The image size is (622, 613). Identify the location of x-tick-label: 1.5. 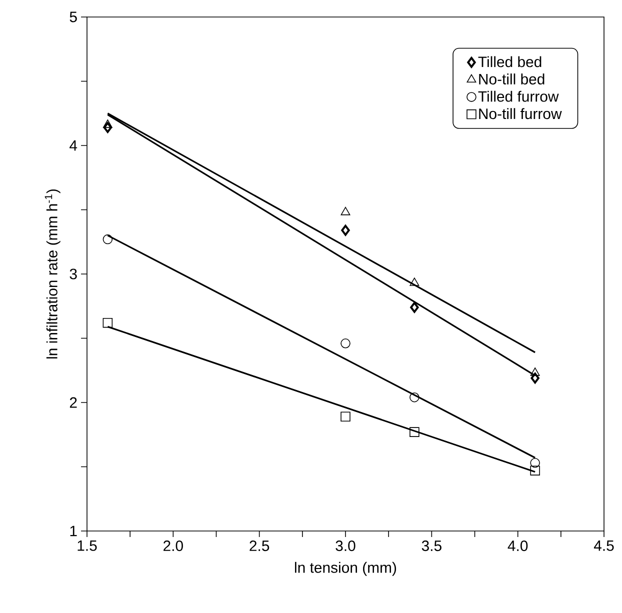
(87, 545).